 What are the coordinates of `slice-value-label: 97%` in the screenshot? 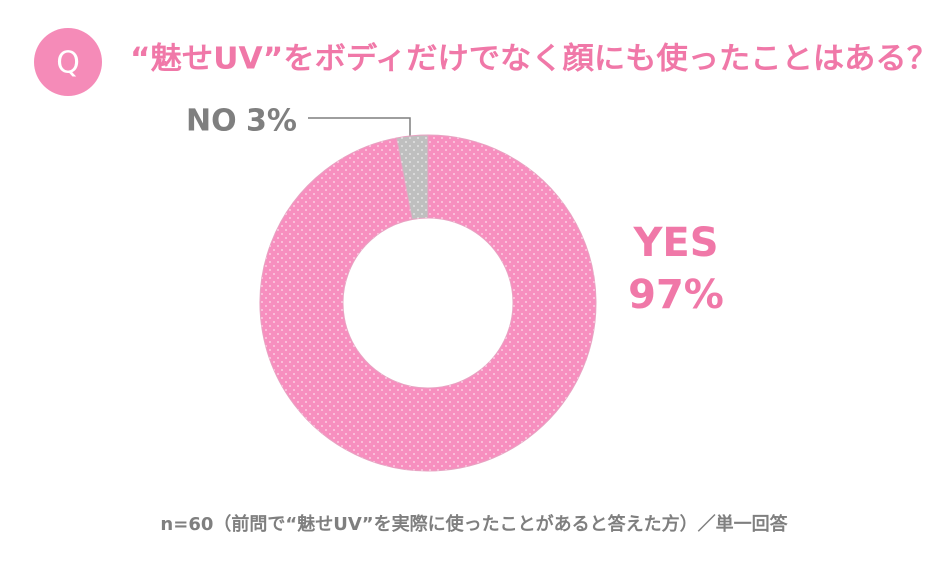 It's located at (676, 295).